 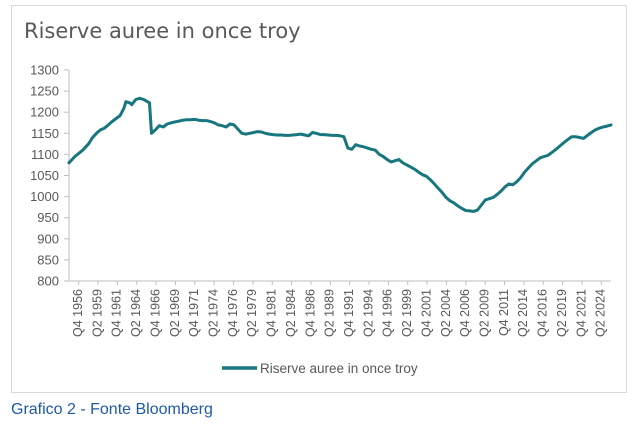 I want to click on x-tick-label: Q4 1986, so click(x=310, y=313).